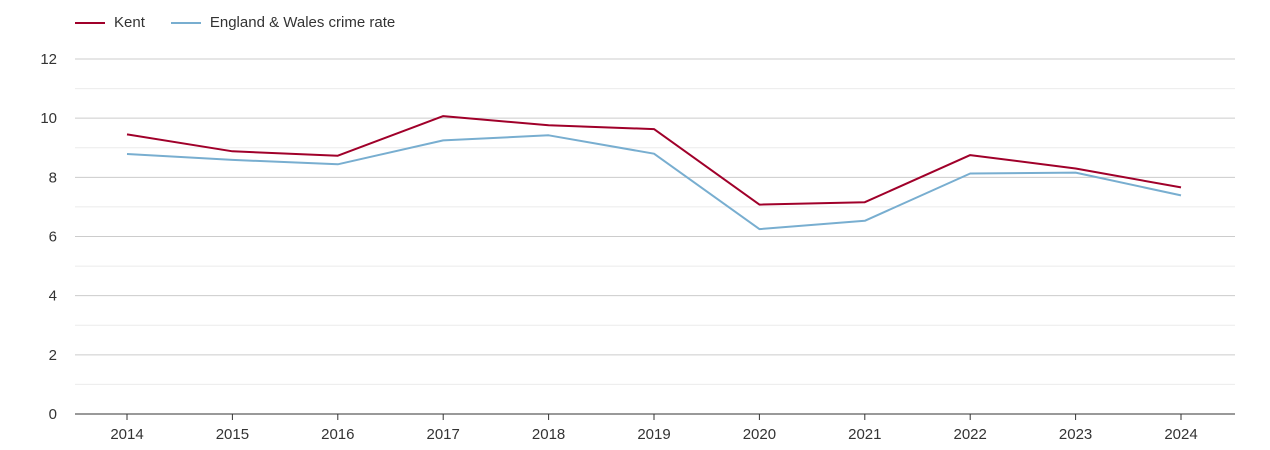 This screenshot has height=450, width=1270. What do you see at coordinates (302, 22) in the screenshot?
I see `legend-label-england-wales: England & Wales crime rate` at bounding box center [302, 22].